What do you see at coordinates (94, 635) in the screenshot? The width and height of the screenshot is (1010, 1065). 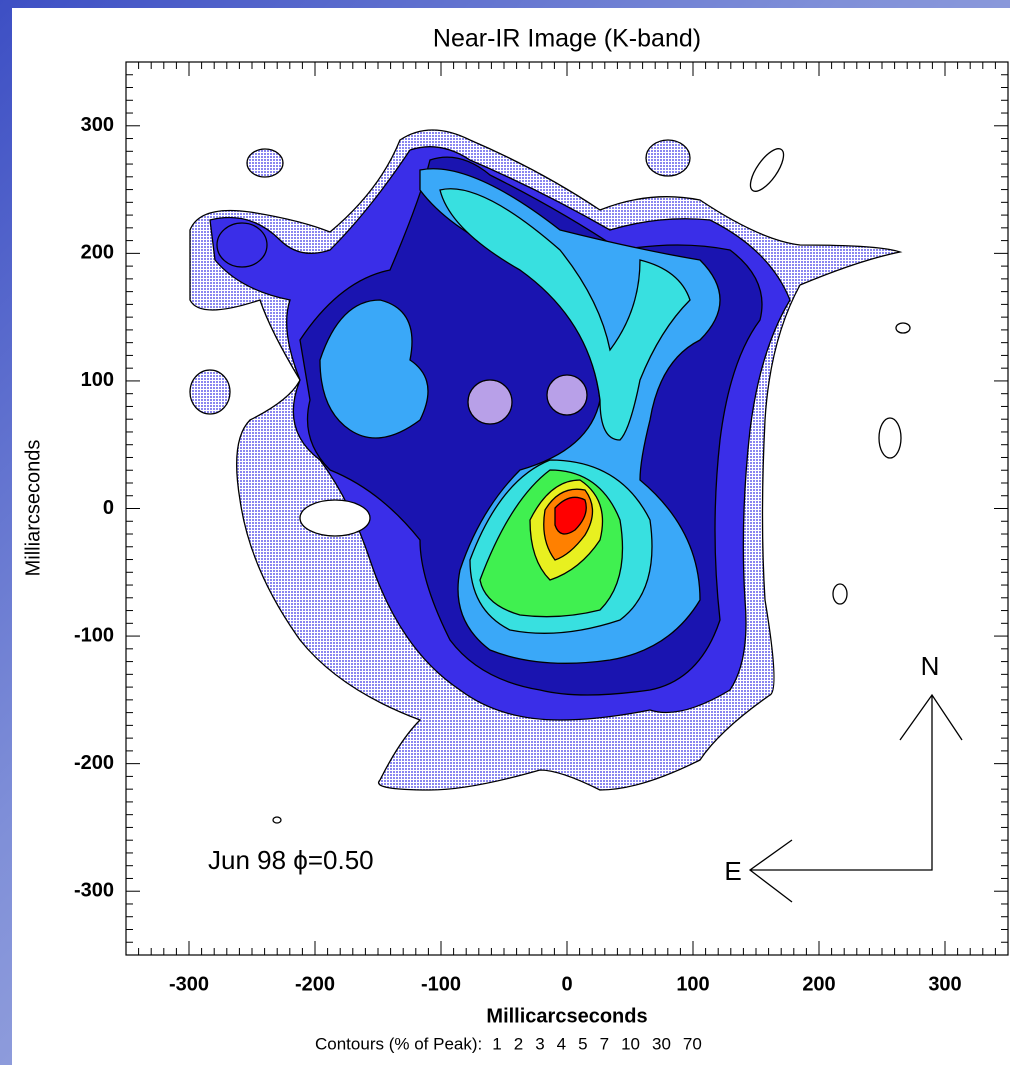 I see `y-tick-label: -100` at bounding box center [94, 635].